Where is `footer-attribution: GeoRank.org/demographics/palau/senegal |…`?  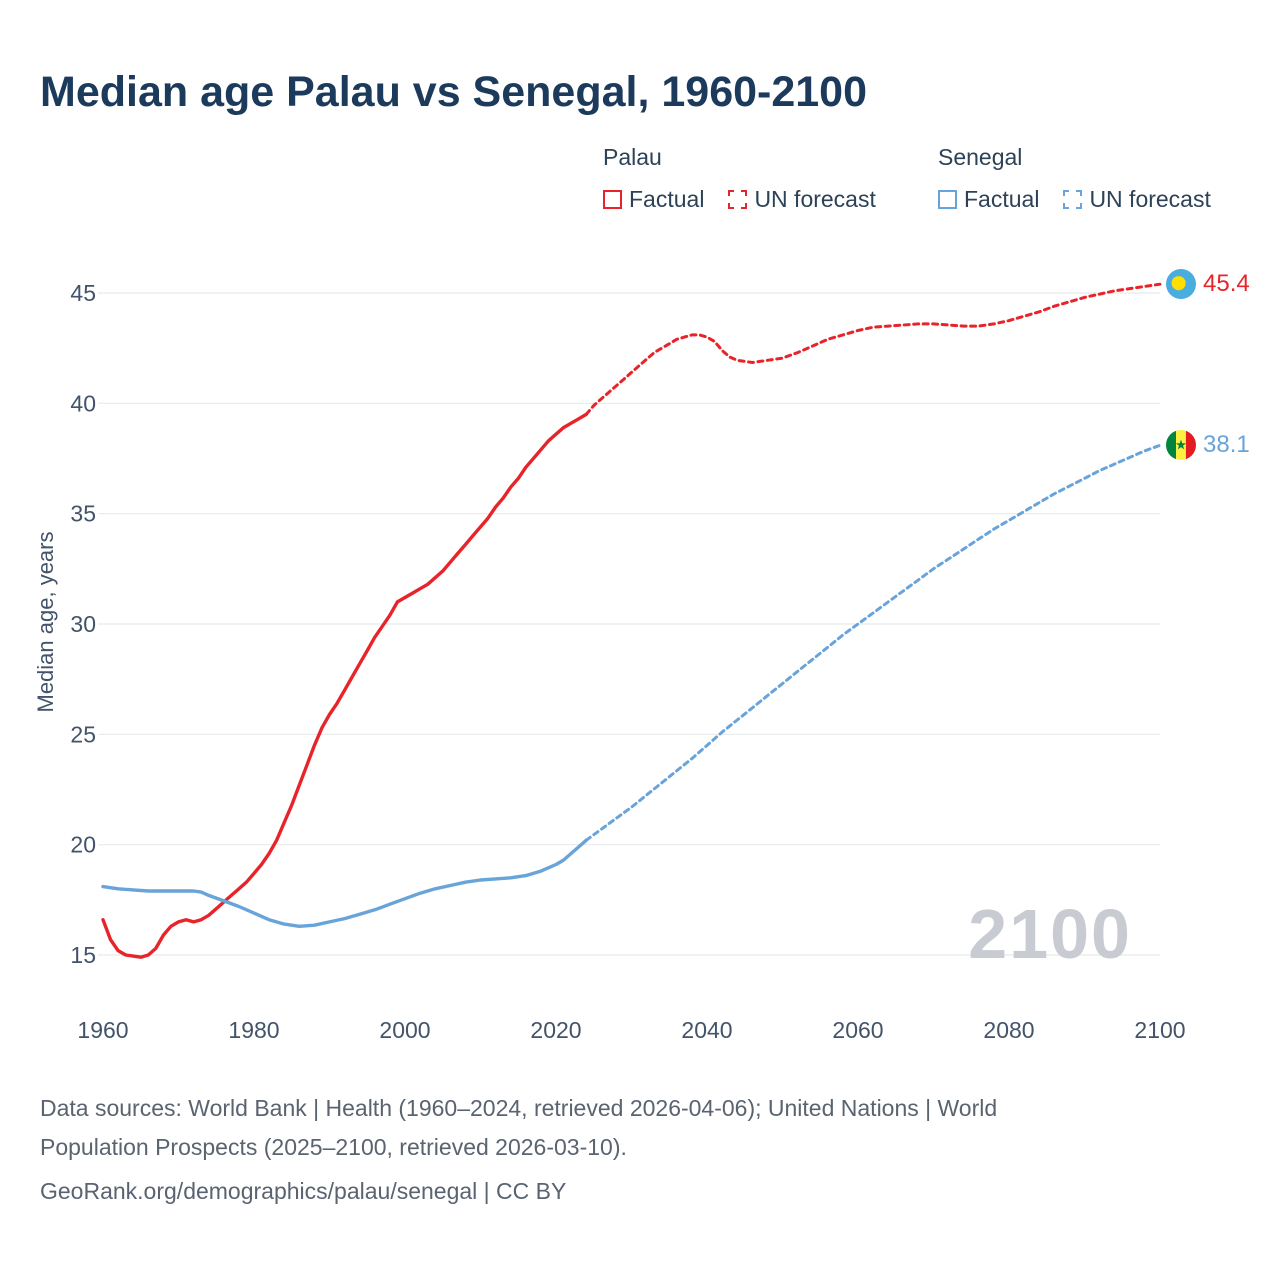
footer-attribution: GeoRank.org/demographics/palau/senegal |… is located at coordinates (303, 1191).